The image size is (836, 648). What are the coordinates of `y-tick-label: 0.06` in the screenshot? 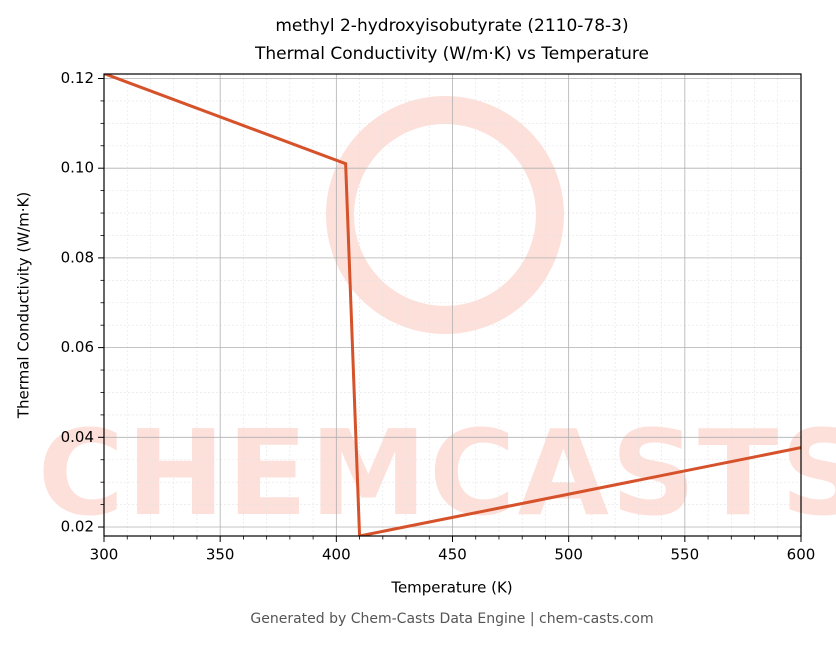 It's located at (77, 347).